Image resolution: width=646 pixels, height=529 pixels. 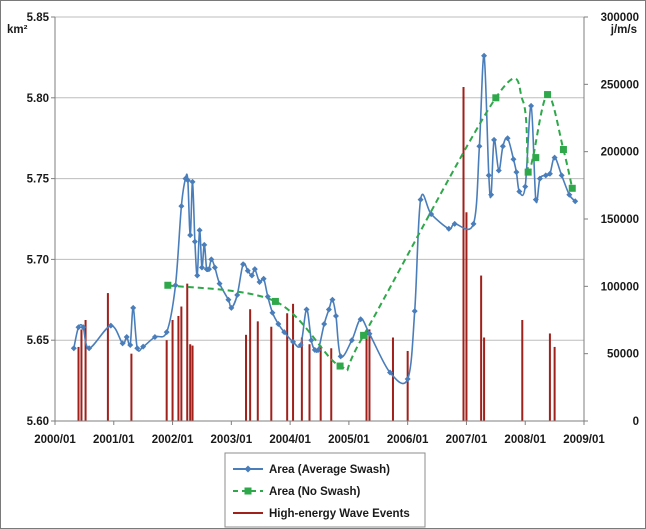 I want to click on y-left-tick-label: 5.60, so click(x=38, y=422).